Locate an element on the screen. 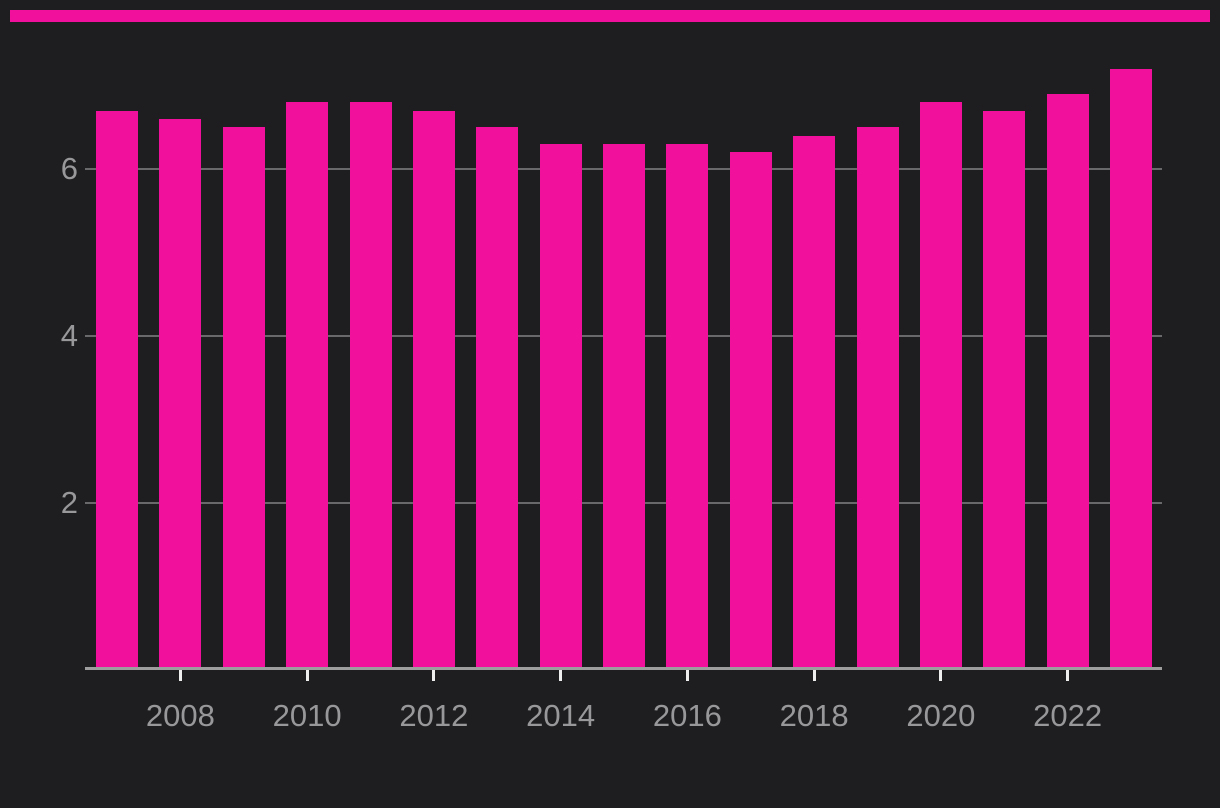  y-axis-tick-label: 4 is located at coordinates (69, 335).